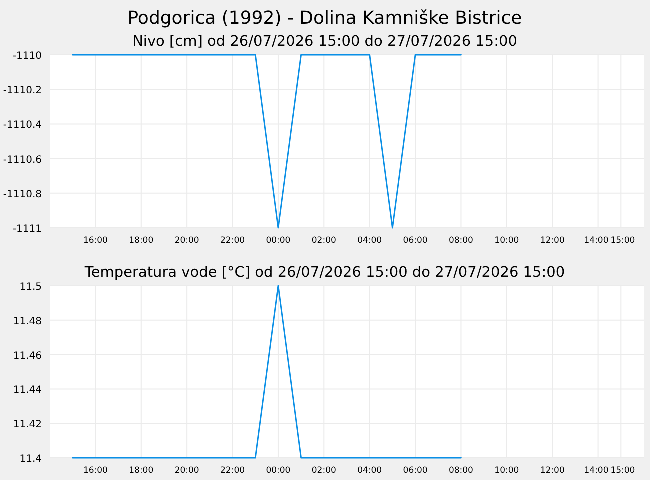  I want to click on chart-title: Podgorica (1992) - Dolina Kamniške Bistrice, so click(325, 18).